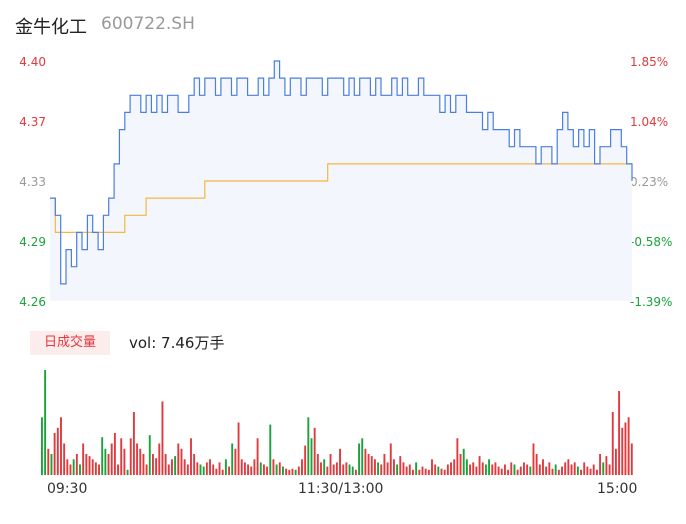  Describe the element at coordinates (651, 242) in the screenshot. I see `y-tick-pct-3: -0.58%` at that location.